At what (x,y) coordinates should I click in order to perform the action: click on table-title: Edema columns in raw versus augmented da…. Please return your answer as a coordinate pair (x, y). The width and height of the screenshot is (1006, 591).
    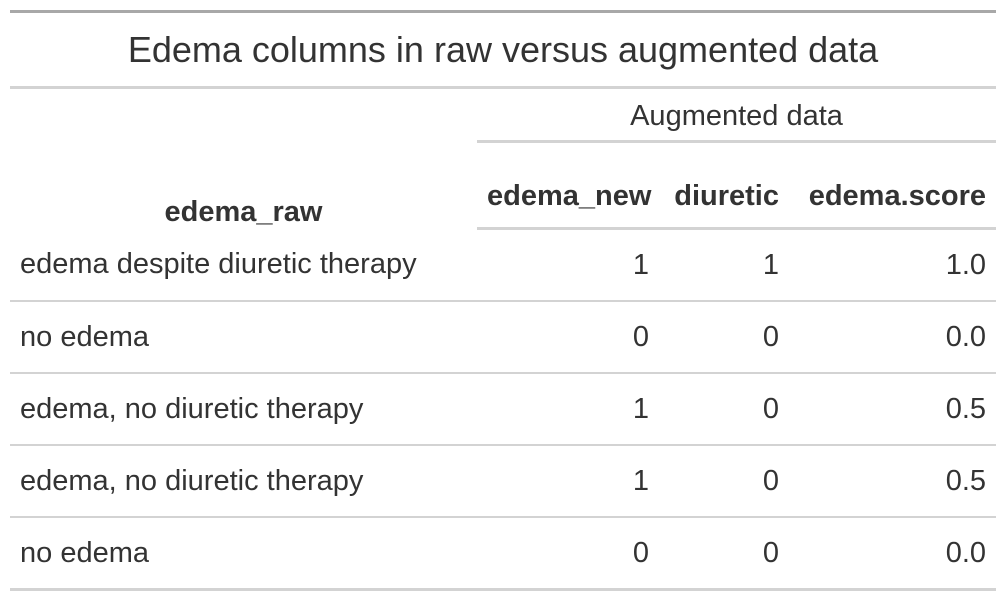
    Looking at the image, I should click on (503, 50).